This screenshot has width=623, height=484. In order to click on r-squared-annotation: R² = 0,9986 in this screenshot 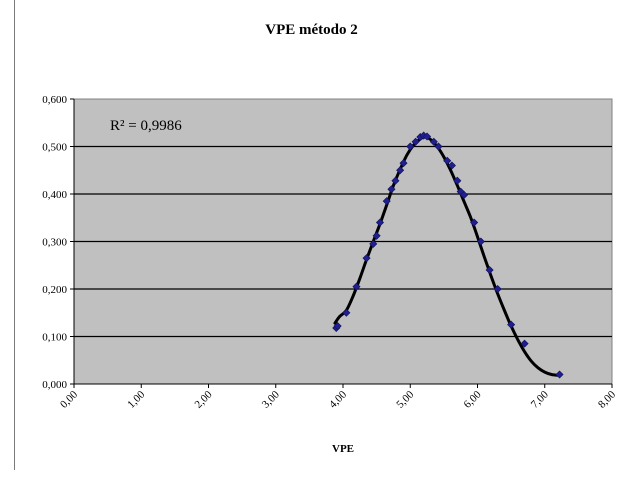, I will do `click(146, 126)`.